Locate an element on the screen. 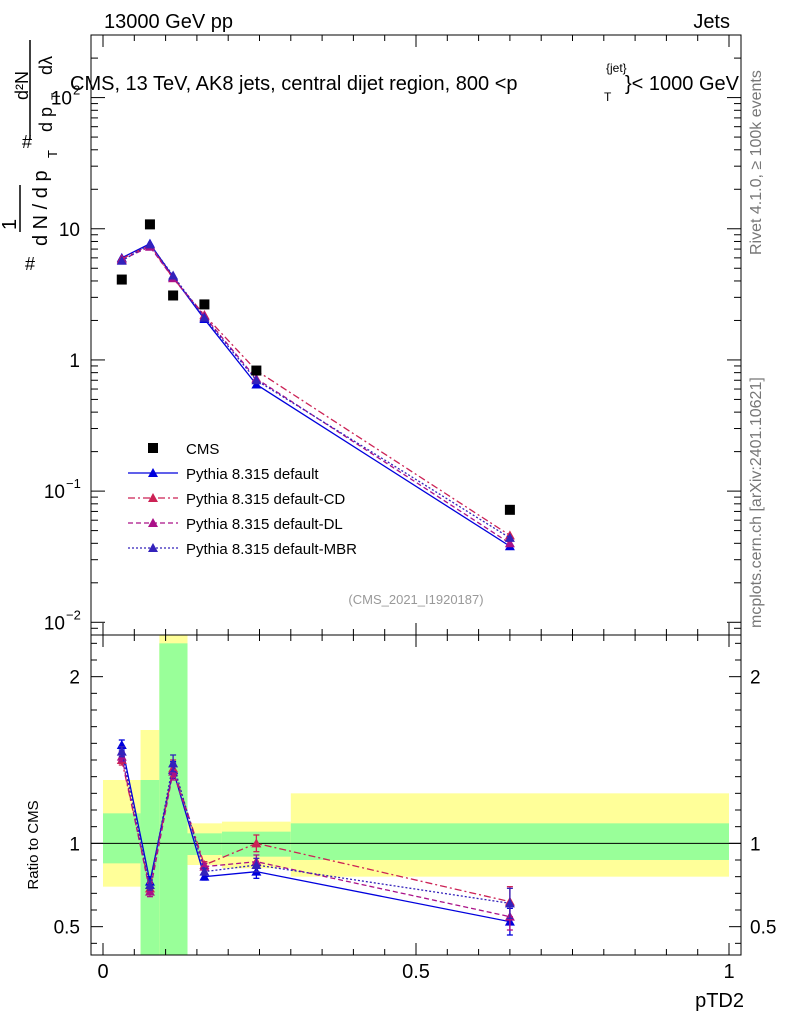  legend-marker-cms is located at coordinates (153, 448).